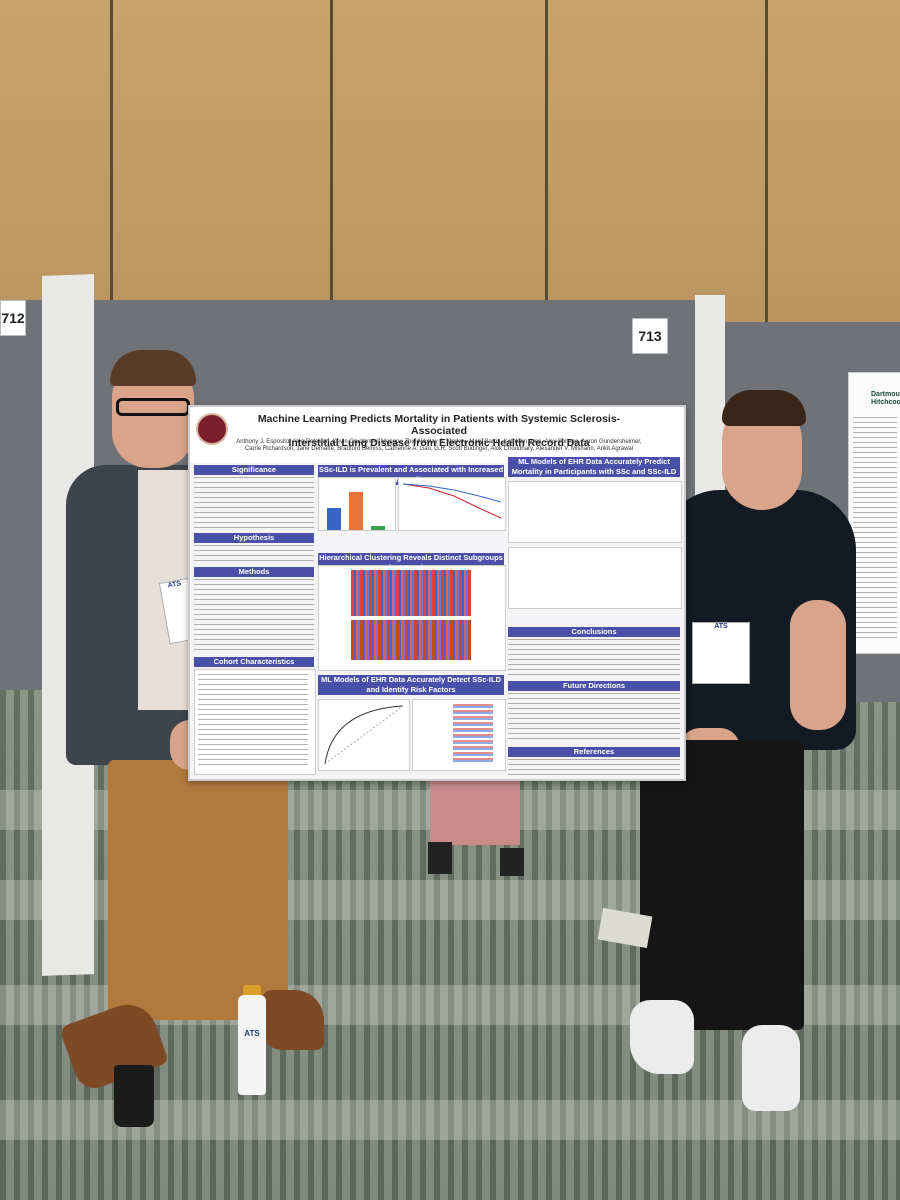 The height and width of the screenshot is (1200, 900). Describe the element at coordinates (134, 1096) in the screenshot. I see `coffee-cup` at that location.